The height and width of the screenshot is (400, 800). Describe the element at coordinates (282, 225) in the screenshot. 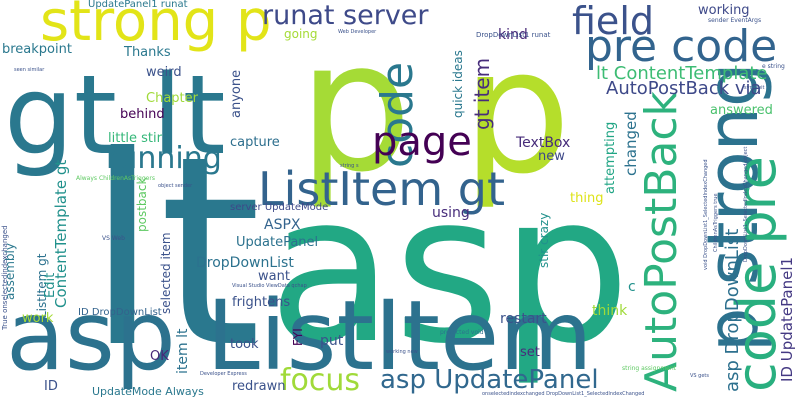

I see `word-aspx: ASPX` at that location.